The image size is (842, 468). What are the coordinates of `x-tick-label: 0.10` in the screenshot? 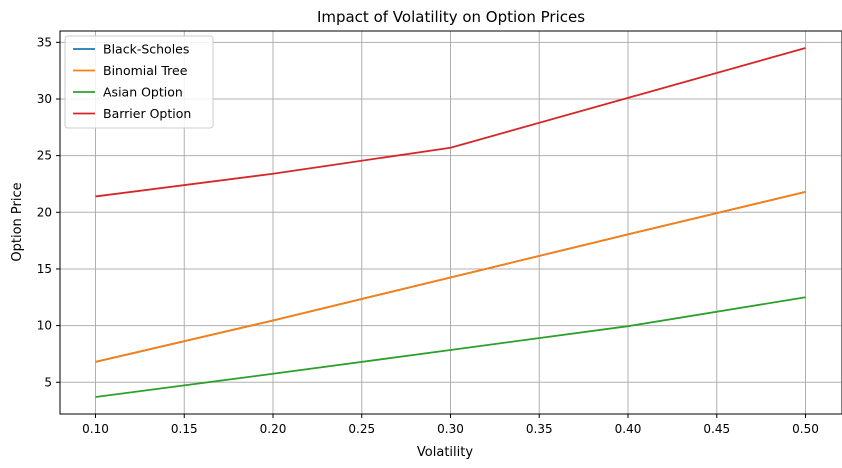 It's located at (95, 429).